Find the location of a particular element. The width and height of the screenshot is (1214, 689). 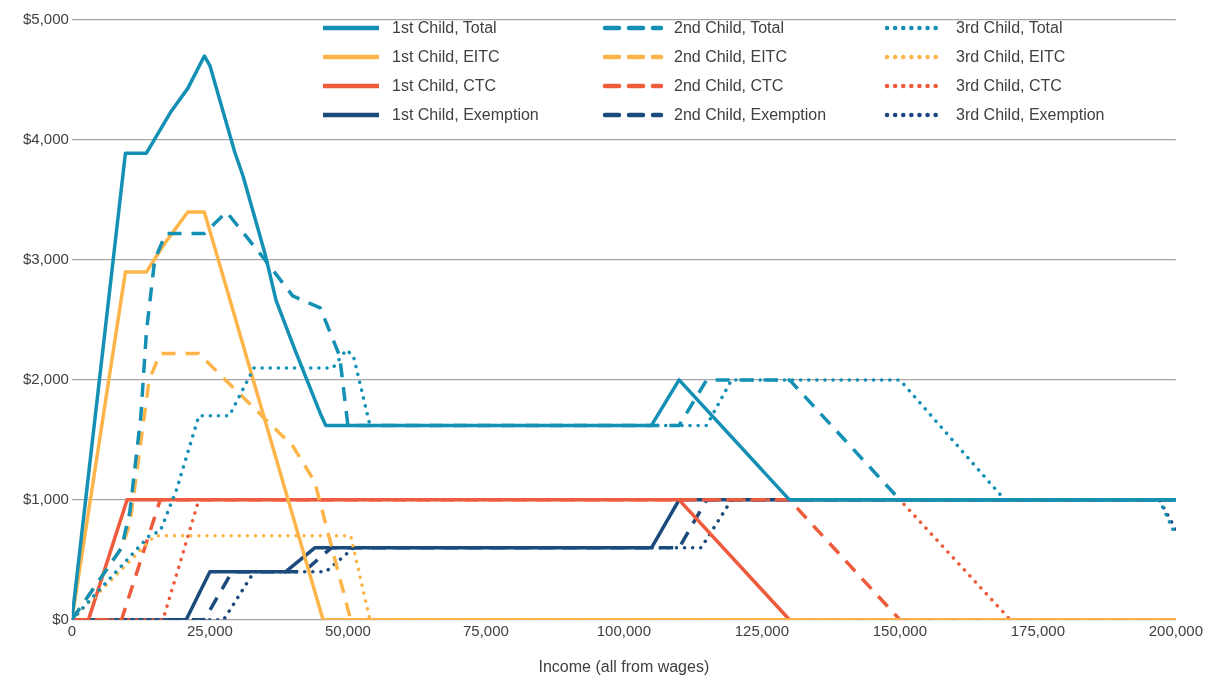

x-tick-label: 125,000 is located at coordinates (761, 630).